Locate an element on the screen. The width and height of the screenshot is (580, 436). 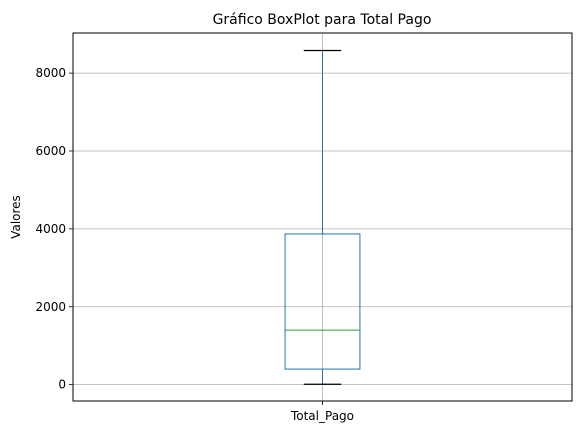
iqr-box is located at coordinates (322, 301).